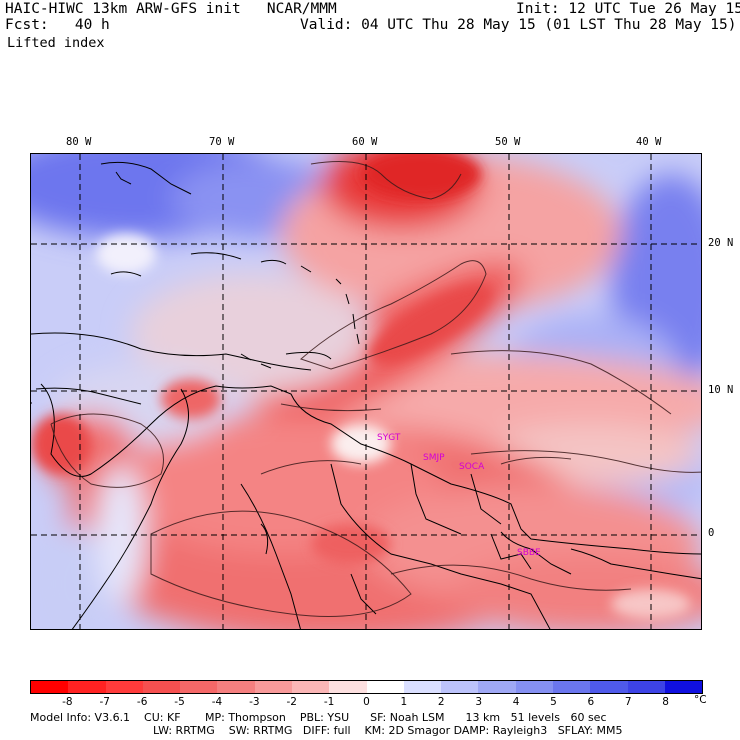  I want to click on init-time: Init: 12 UTC Tue 26 May 15, so click(628, 9).